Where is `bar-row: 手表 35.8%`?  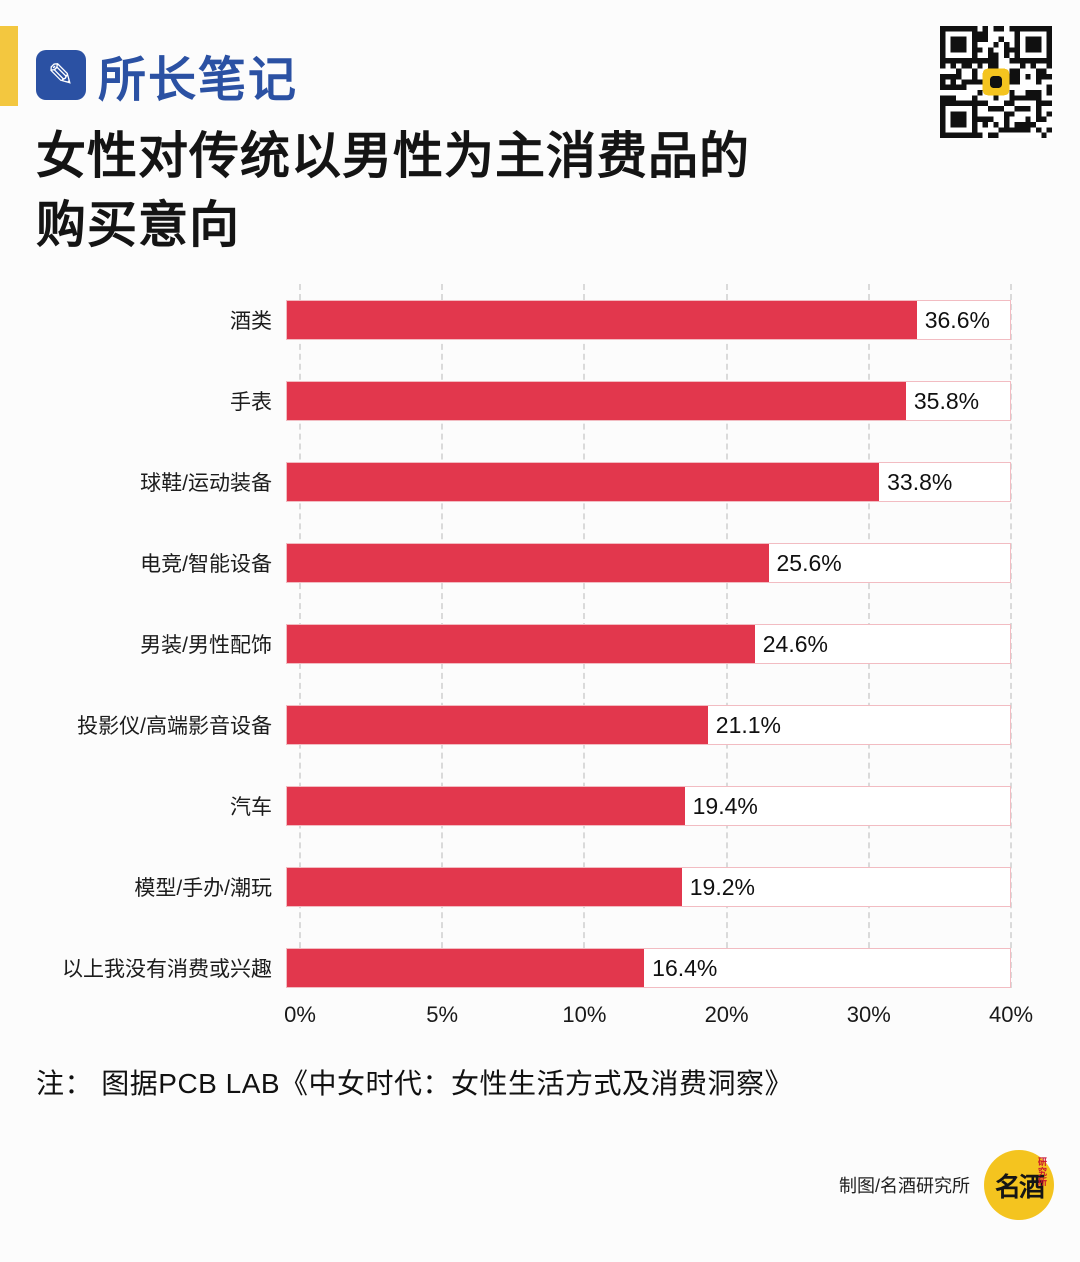 bar-row: 手表 35.8% is located at coordinates (523, 401).